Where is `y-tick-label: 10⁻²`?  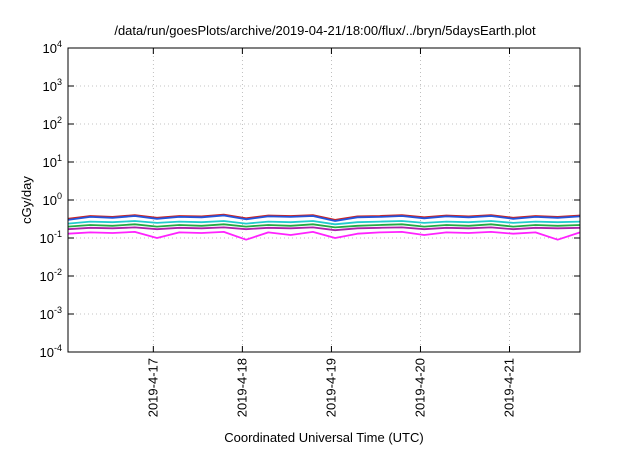
y-tick-label: 10⁻² is located at coordinates (51, 275).